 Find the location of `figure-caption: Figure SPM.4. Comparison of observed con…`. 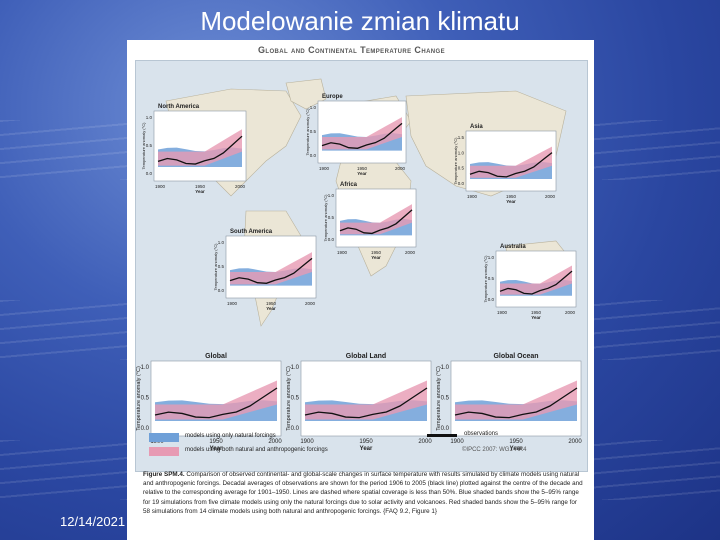

figure-caption: Figure SPM.4. Comparison of observed con… is located at coordinates (363, 493).